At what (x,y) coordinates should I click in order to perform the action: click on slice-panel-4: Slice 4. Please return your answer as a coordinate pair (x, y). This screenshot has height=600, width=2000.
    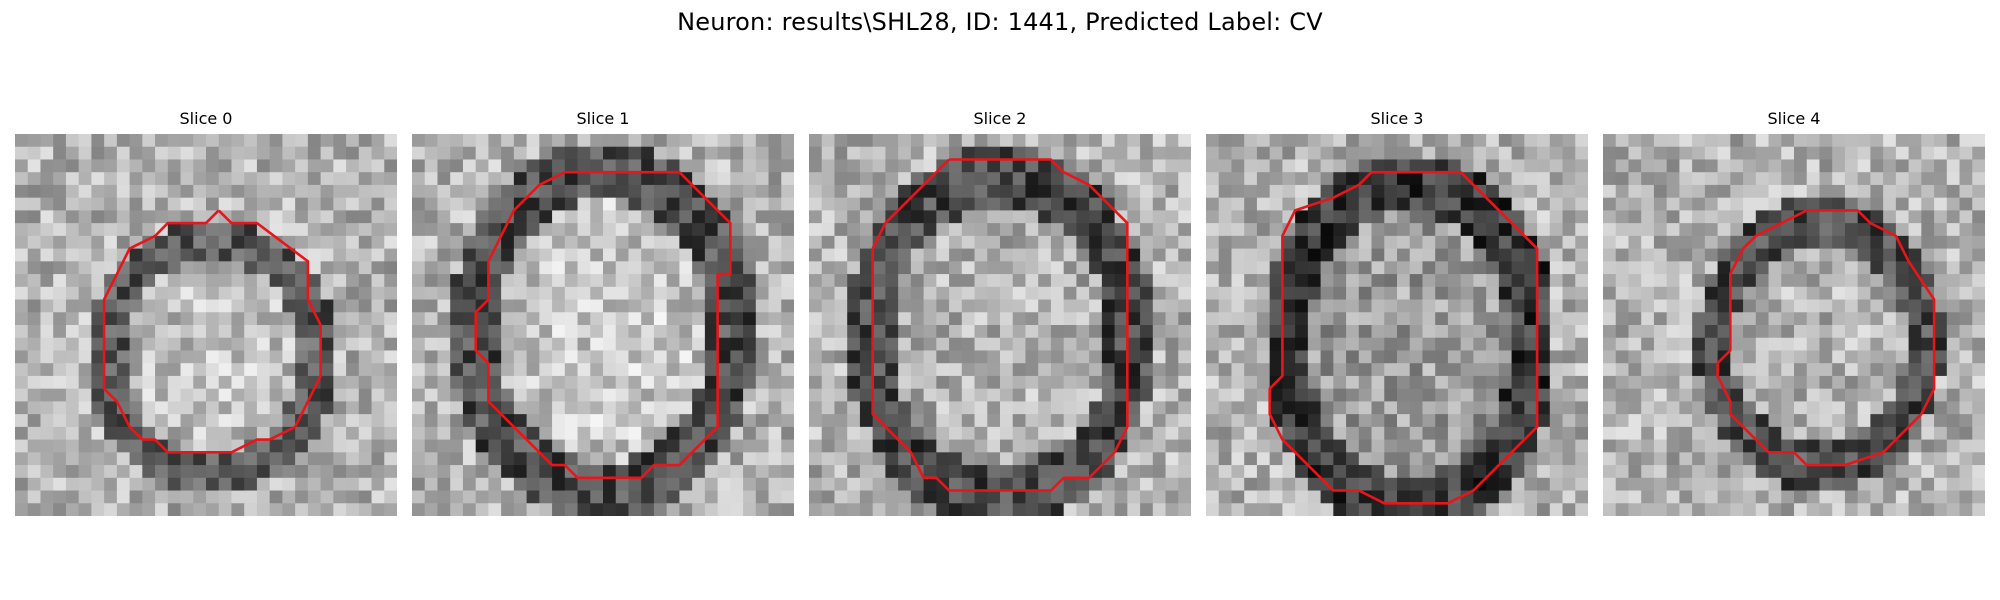
    Looking at the image, I should click on (1794, 119).